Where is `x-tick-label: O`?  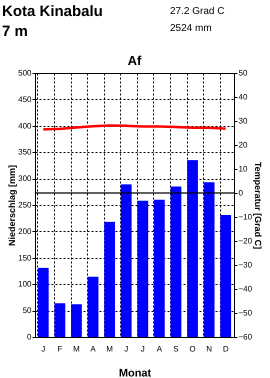
x-tick-label: O is located at coordinates (192, 349).